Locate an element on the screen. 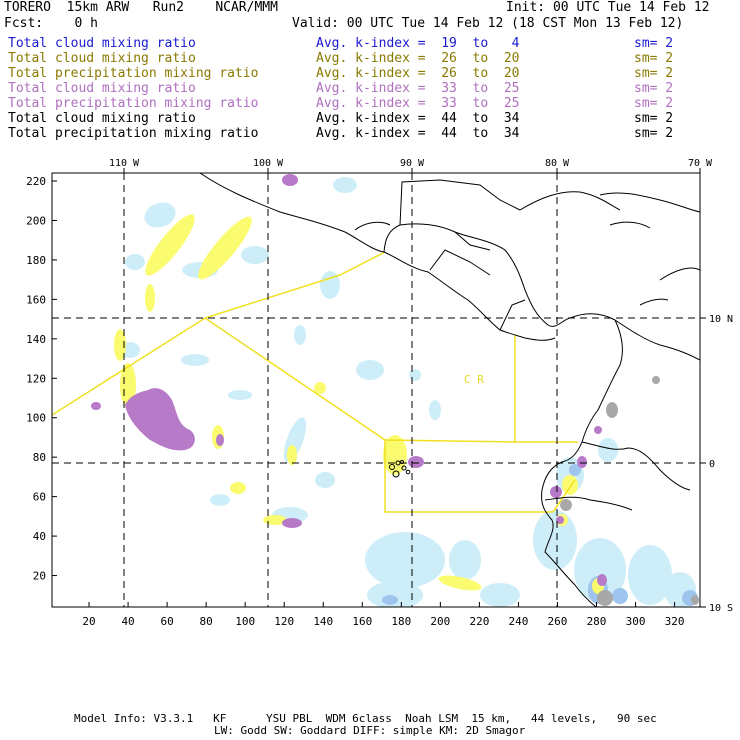 The height and width of the screenshot is (740, 740). grid-x-label: 320 is located at coordinates (675, 621).